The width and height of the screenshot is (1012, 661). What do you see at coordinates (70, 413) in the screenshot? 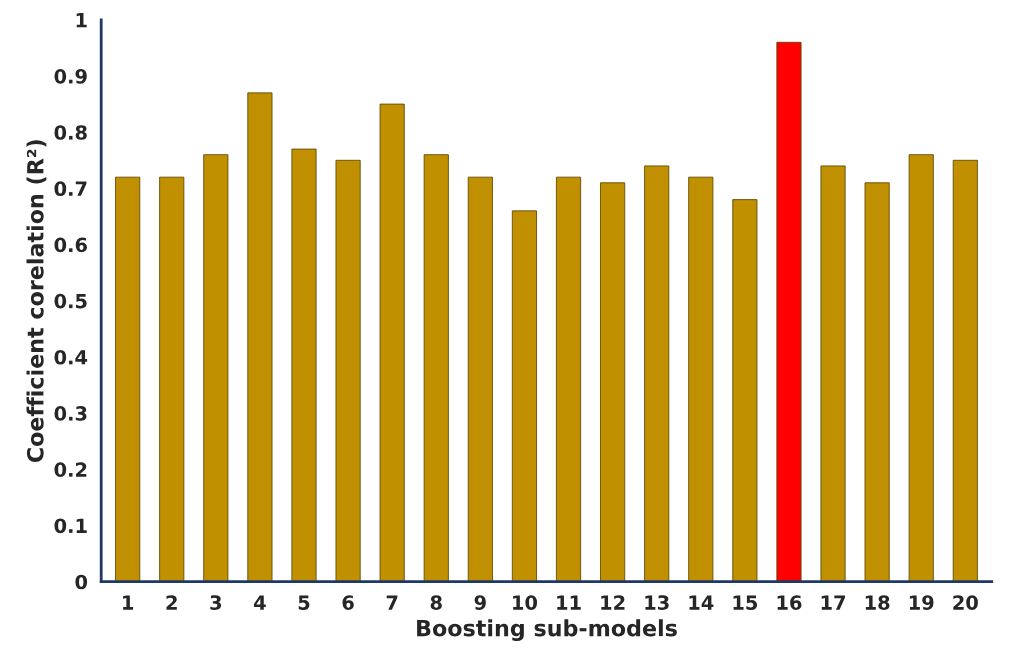
I see `y-tick-label: 0.3` at bounding box center [70, 413].